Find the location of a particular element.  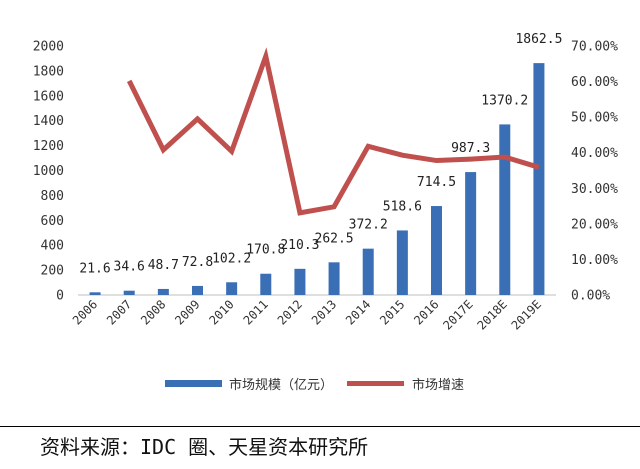

bar-value-label: 1370.2 is located at coordinates (504, 100).